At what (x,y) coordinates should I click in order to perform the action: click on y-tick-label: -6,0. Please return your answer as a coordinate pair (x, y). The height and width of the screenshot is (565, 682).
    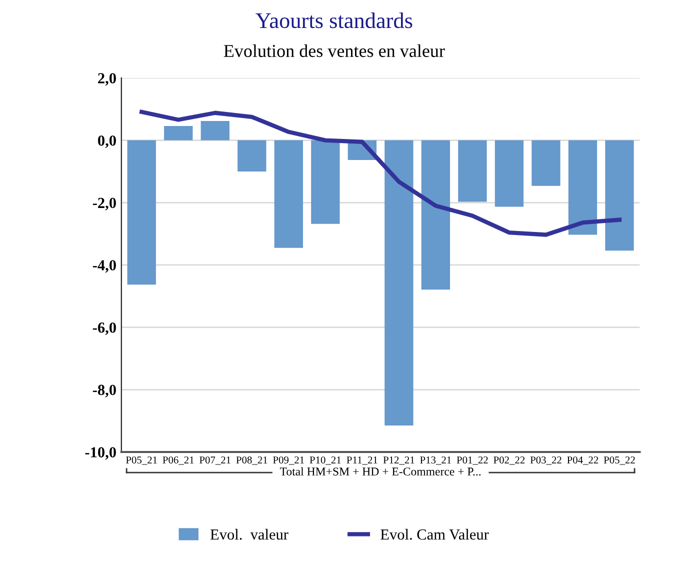
    Looking at the image, I should click on (104, 328).